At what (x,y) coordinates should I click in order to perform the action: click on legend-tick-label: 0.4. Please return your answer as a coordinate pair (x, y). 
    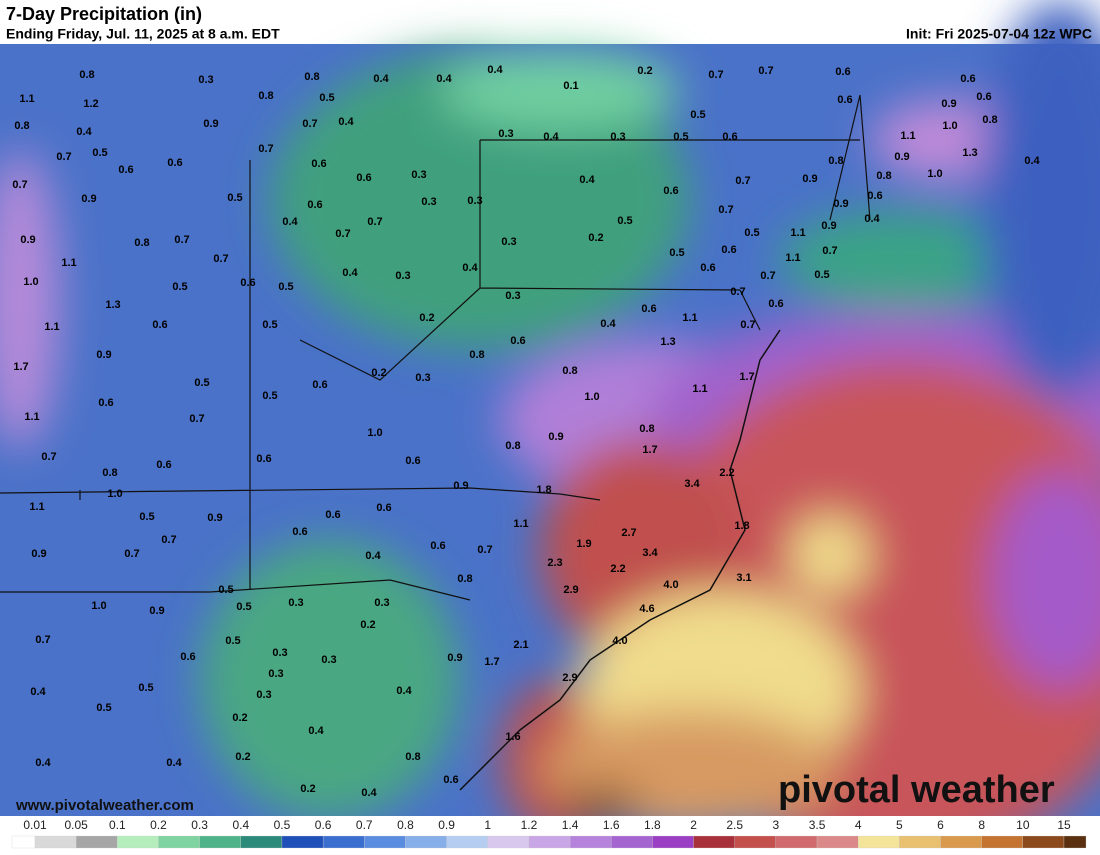
    Looking at the image, I should click on (240, 825).